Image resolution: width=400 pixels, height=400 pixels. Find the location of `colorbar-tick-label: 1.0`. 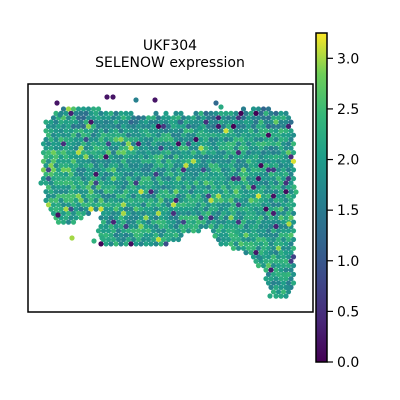

colorbar-tick-label: 1.0 is located at coordinates (348, 262).